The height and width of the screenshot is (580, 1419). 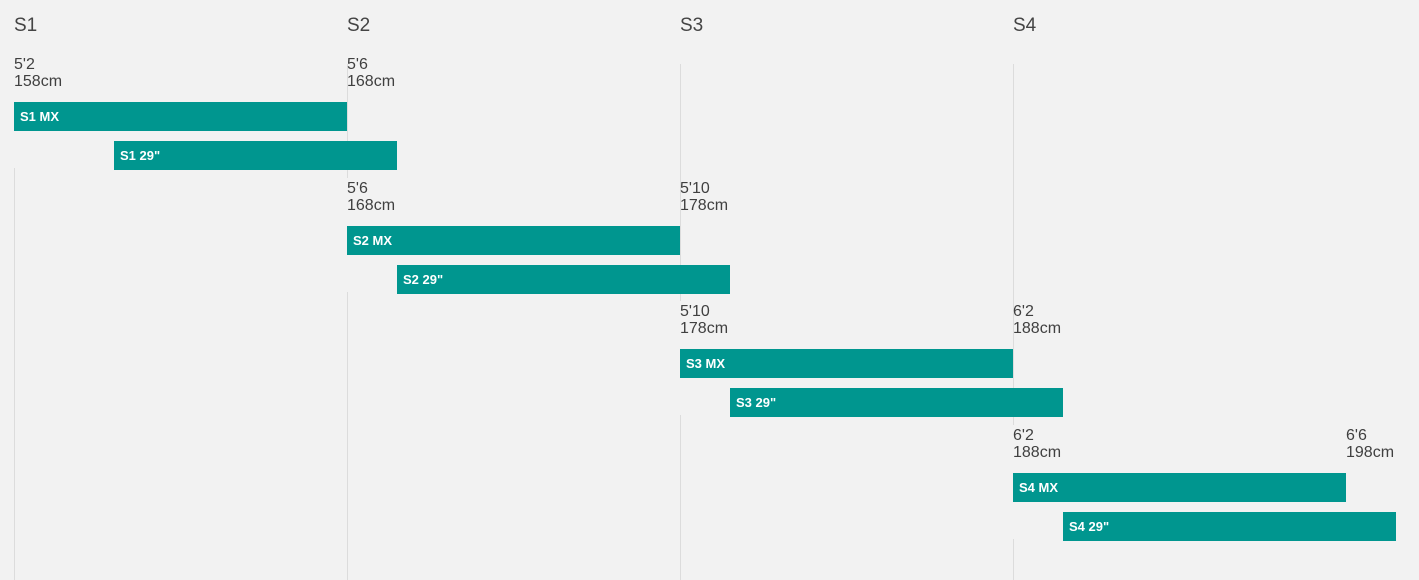 I want to click on column-header-s2: S2, so click(x=359, y=25).